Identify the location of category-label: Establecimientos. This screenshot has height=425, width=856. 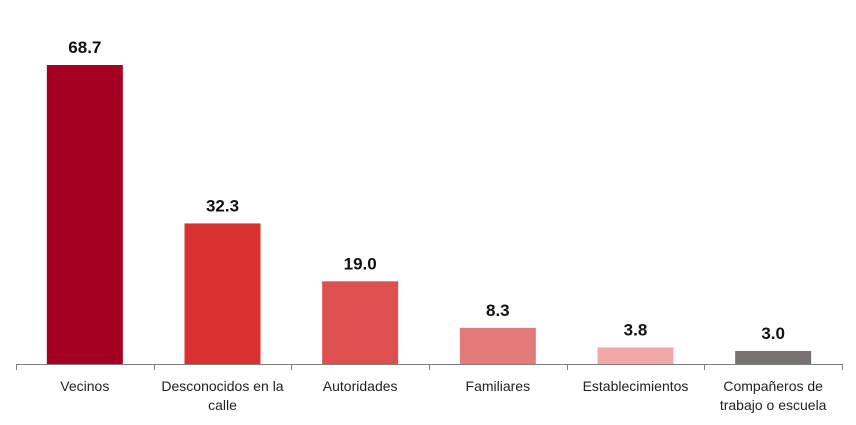
(636, 386).